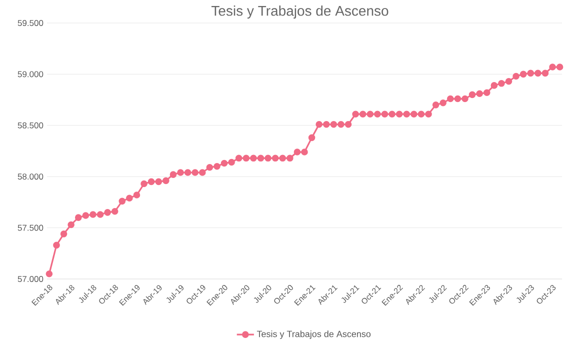 The image size is (570, 342). I want to click on y-tick-label: 58.500, so click(31, 125).